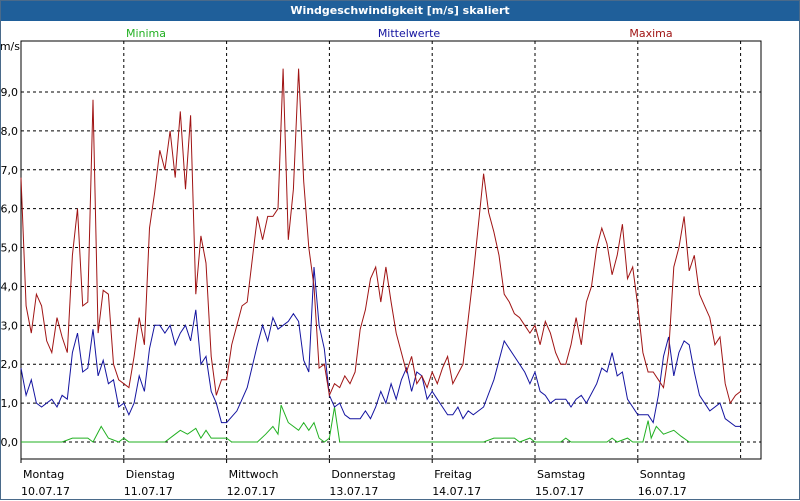  Describe the element at coordinates (146, 33) in the screenshot. I see `legend-entry: Minima` at that location.